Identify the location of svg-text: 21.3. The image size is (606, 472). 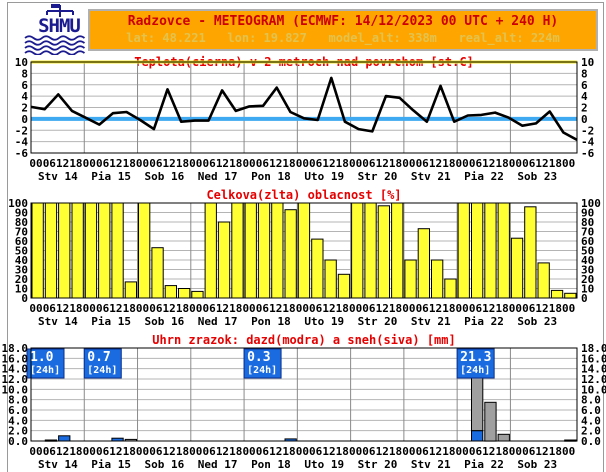
(475, 357).